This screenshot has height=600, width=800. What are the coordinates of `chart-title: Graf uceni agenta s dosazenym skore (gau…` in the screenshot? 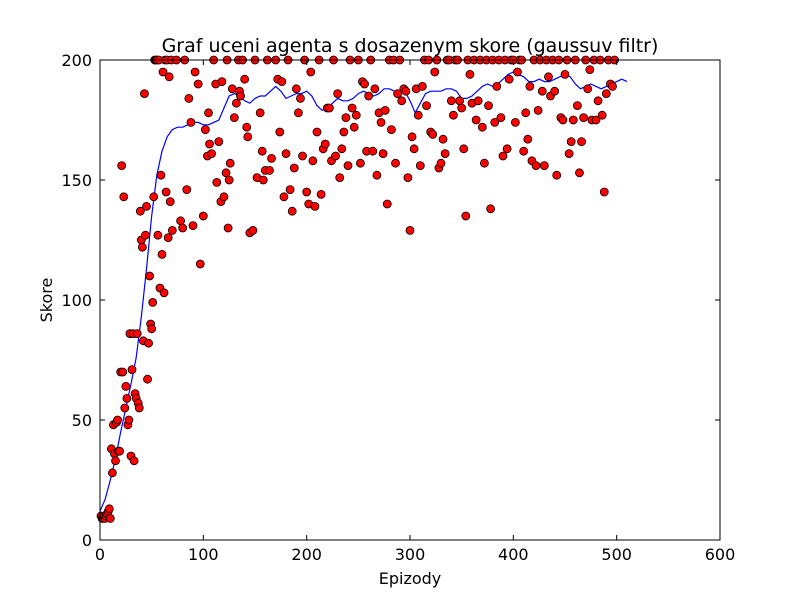 It's located at (410, 46).